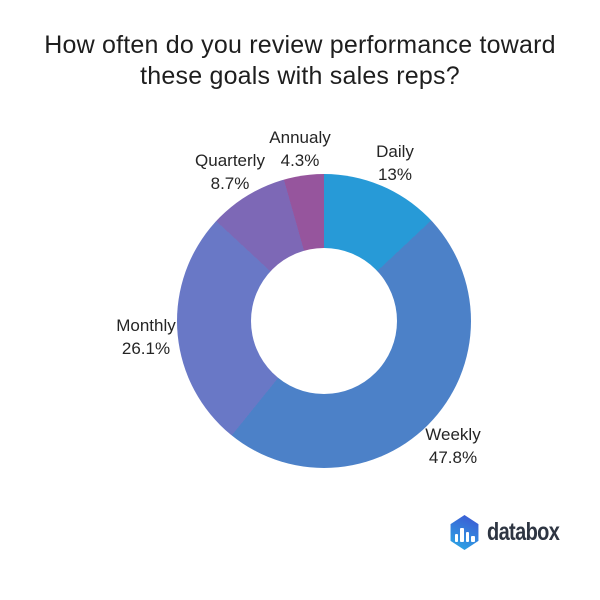 This screenshot has width=600, height=600. I want to click on slice-label-daily: Daily 13%, so click(395, 163).